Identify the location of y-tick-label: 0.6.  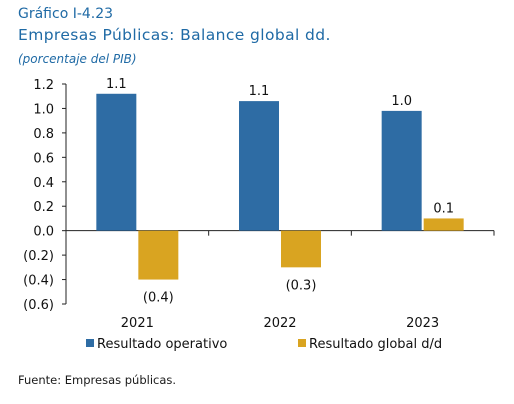
(43, 158).